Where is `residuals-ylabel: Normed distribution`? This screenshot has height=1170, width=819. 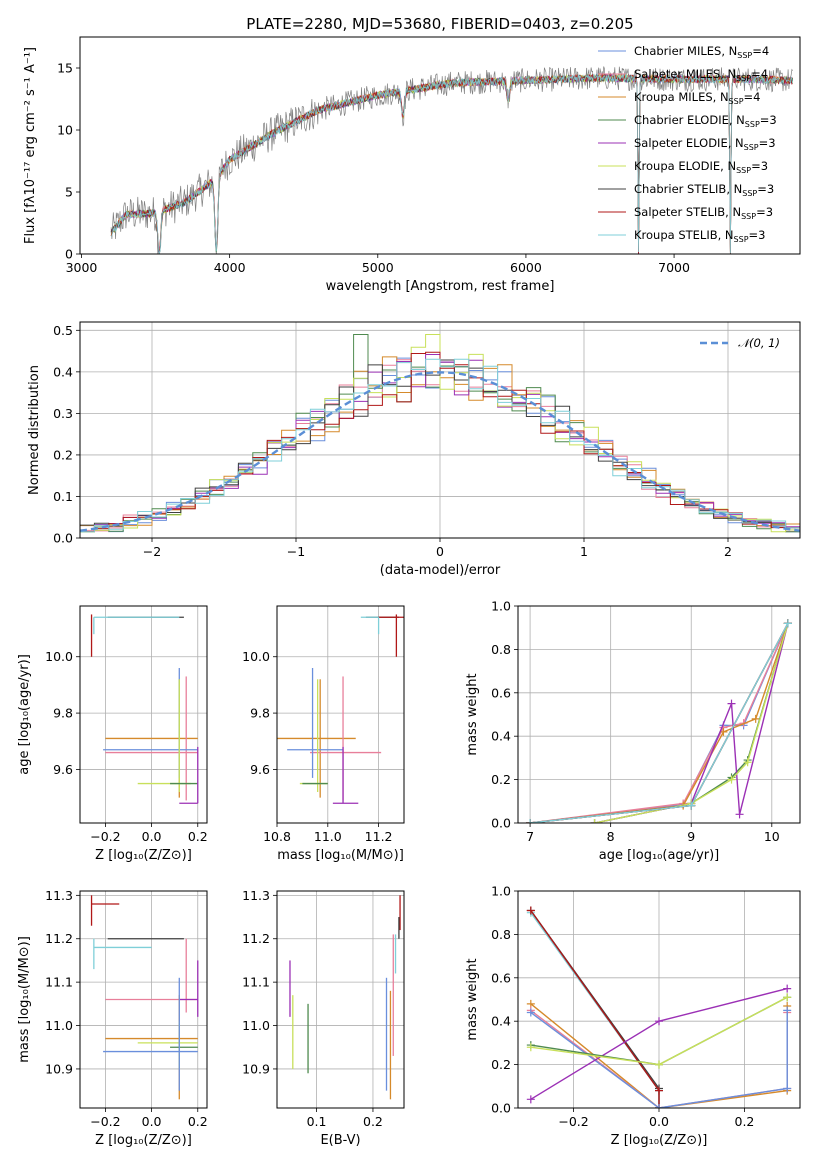
residuals-ylabel: Normed distribution is located at coordinates (34, 430).